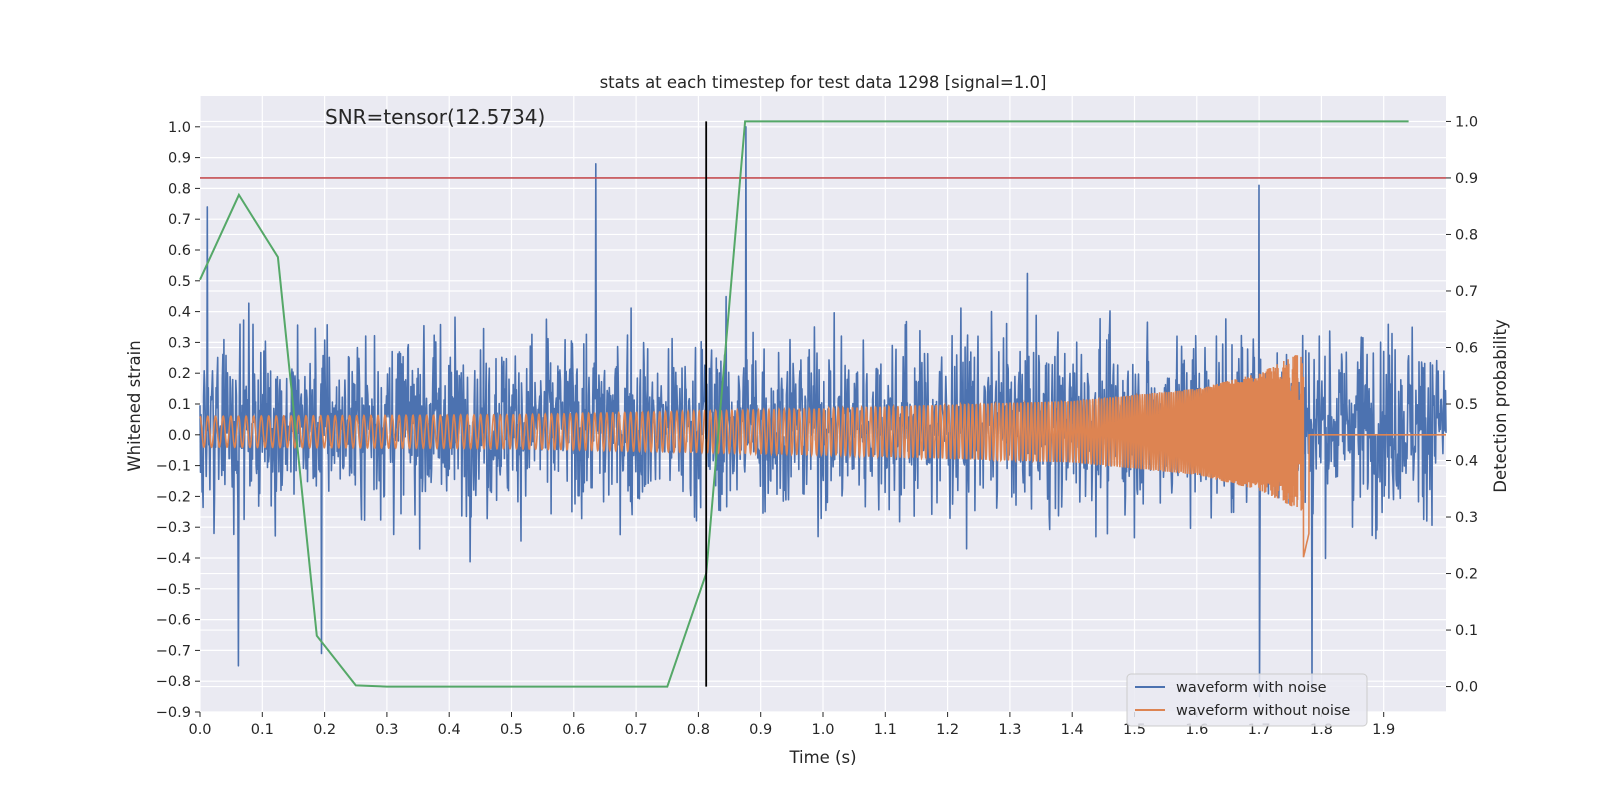  Describe the element at coordinates (573, 730) in the screenshot. I see `x-tick-label: 0.6` at that location.